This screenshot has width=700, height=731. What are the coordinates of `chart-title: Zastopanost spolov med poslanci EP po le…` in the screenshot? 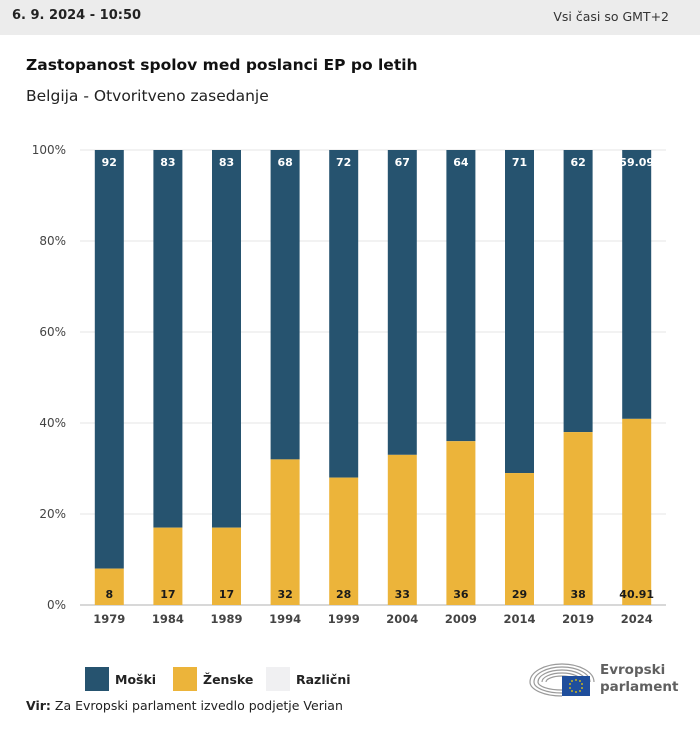 It's located at (222, 65).